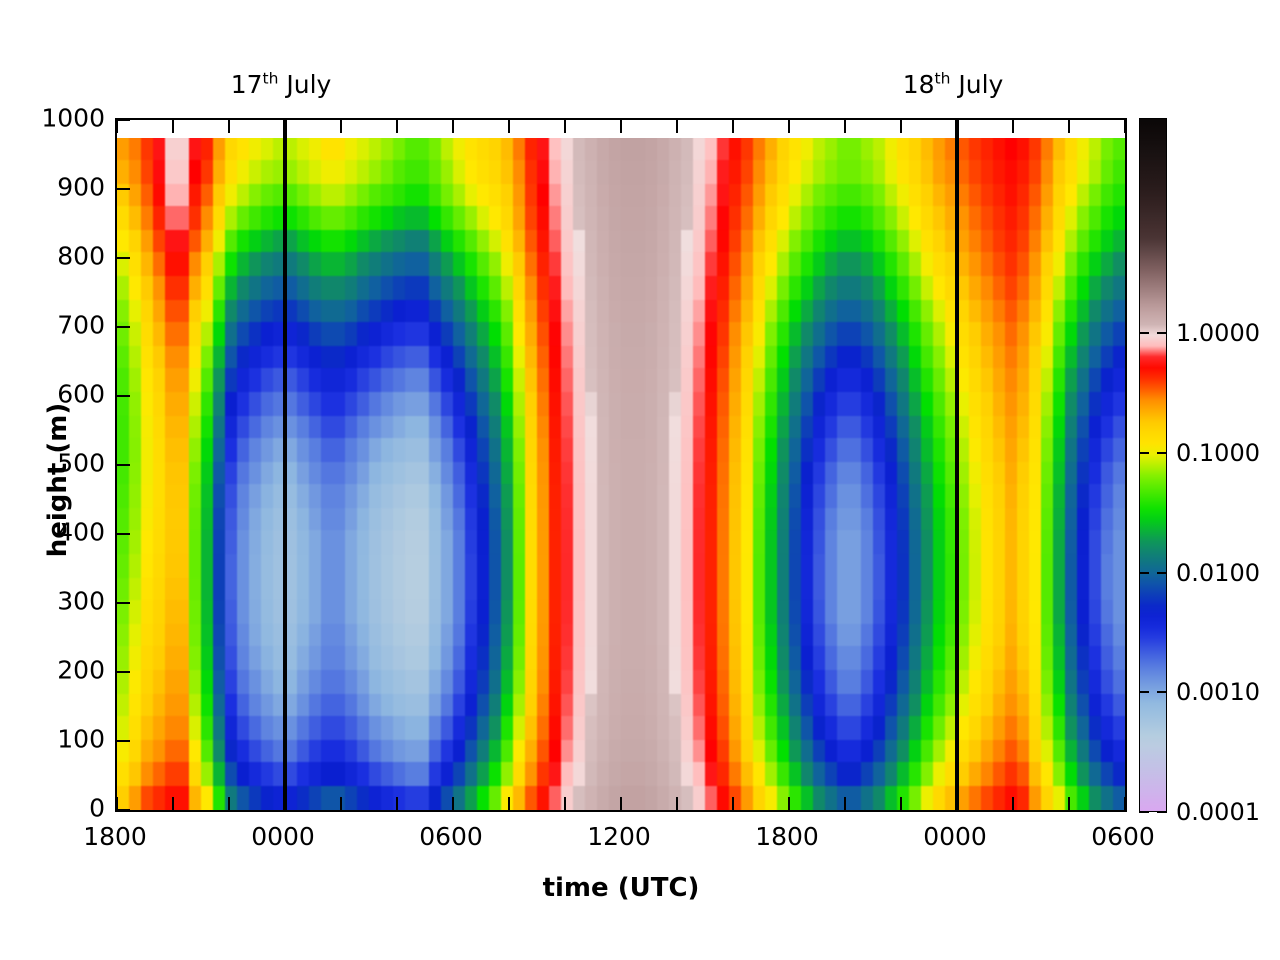 Image resolution: width=1280 pixels, height=960 pixels. I want to click on y-tick-label: 700, so click(81, 325).